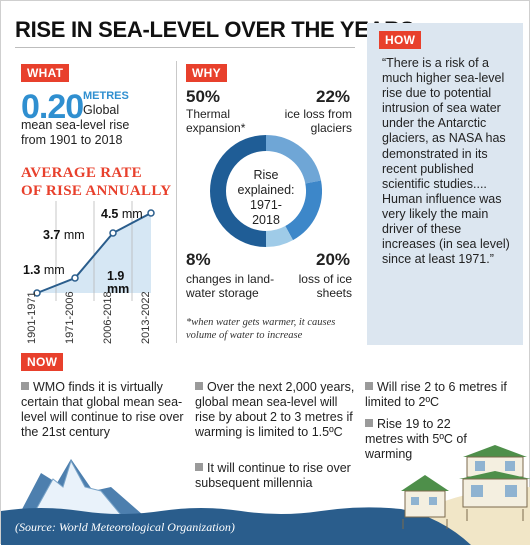 The image size is (530, 545). I want to click on rate-label-1901-1971: 1.3 mm, so click(44, 270).